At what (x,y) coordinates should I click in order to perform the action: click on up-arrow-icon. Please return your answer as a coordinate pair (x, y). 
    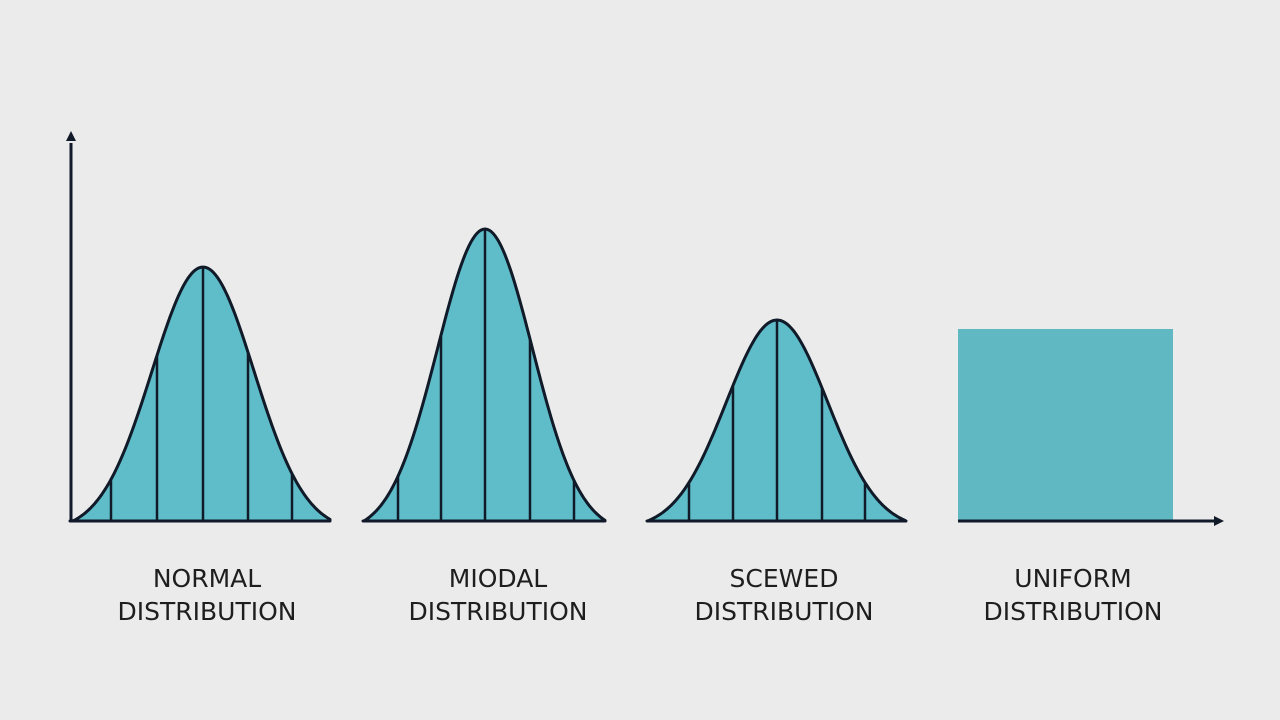
    Looking at the image, I should click on (71, 136).